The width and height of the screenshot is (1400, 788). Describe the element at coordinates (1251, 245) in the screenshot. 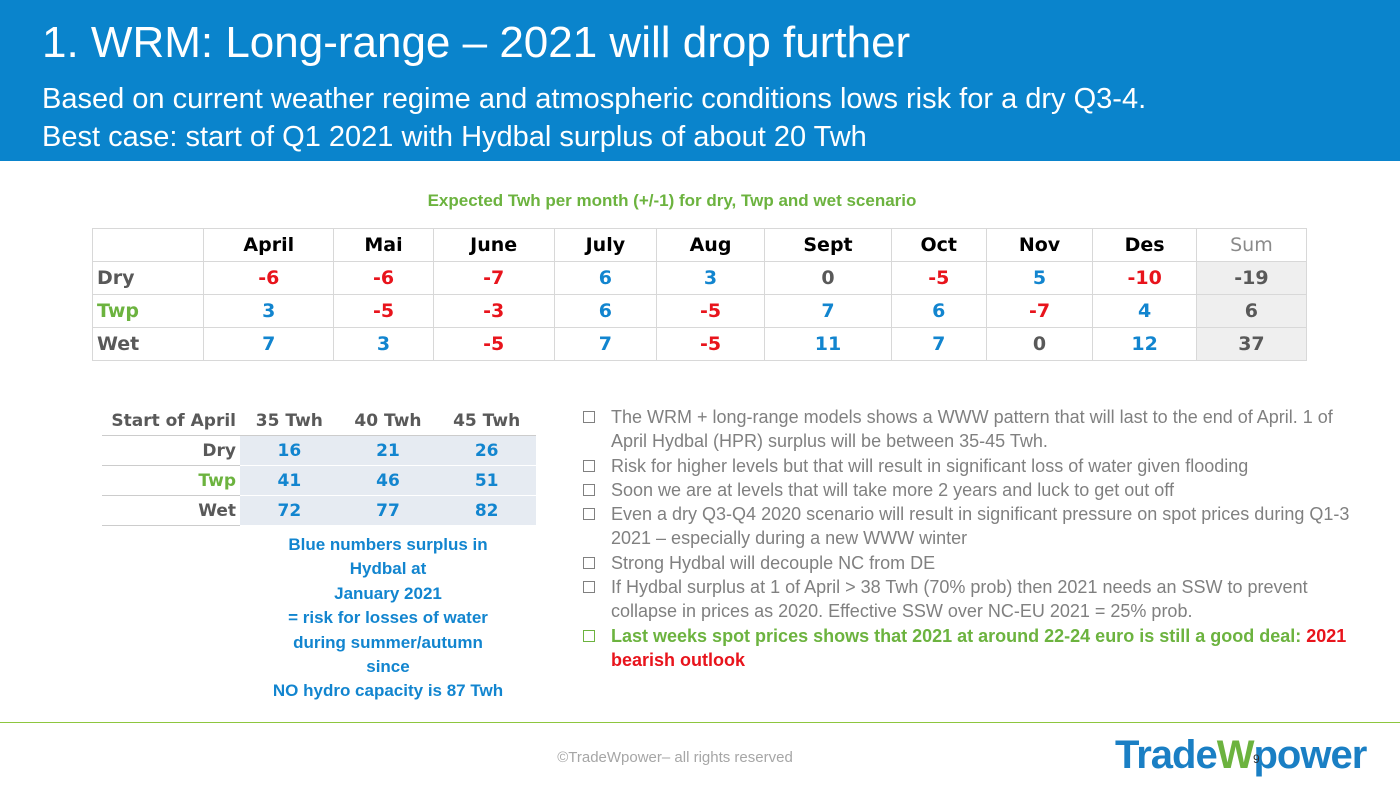

I see `column-header: Sum` at that location.